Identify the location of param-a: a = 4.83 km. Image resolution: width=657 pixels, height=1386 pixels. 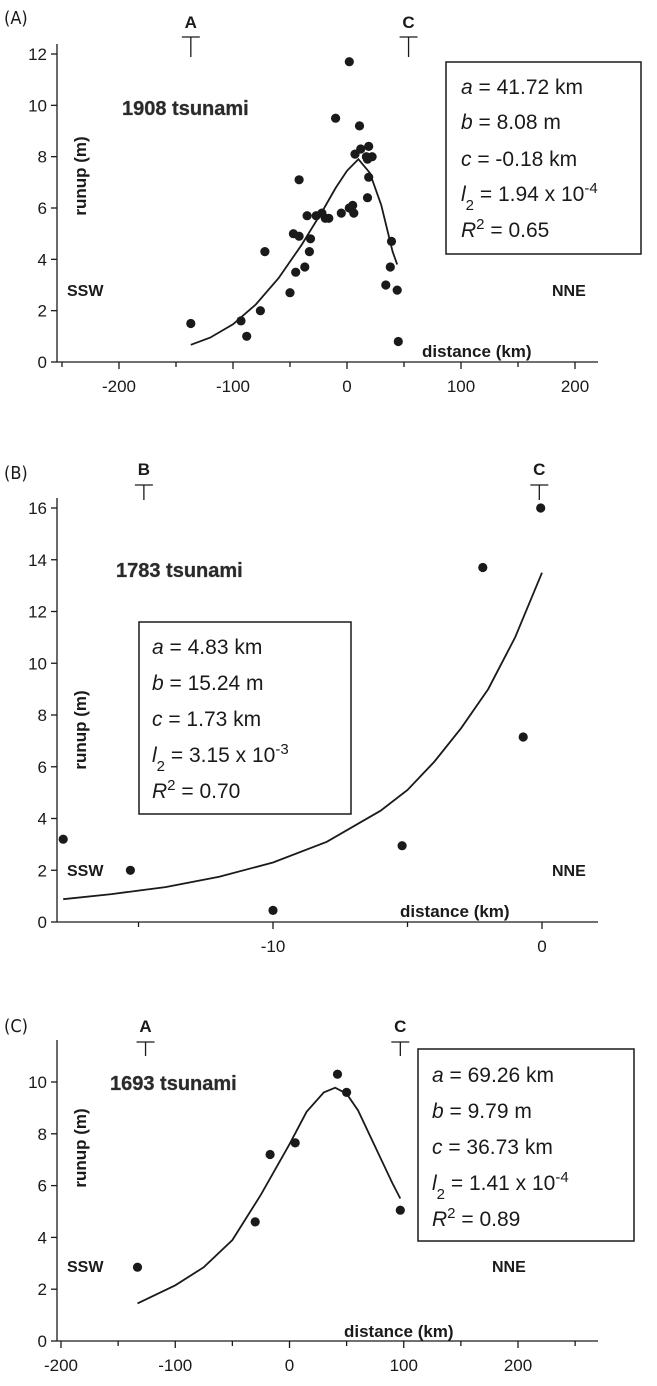
(207, 647).